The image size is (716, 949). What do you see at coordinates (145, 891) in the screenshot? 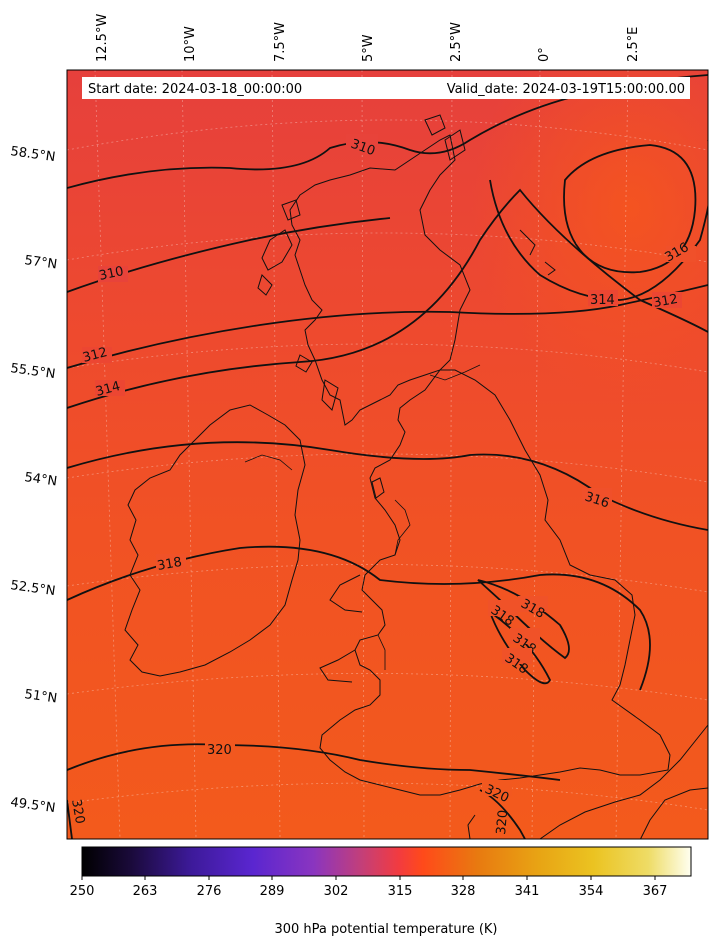
I see `colorbar-tick-label: 263` at bounding box center [145, 891].